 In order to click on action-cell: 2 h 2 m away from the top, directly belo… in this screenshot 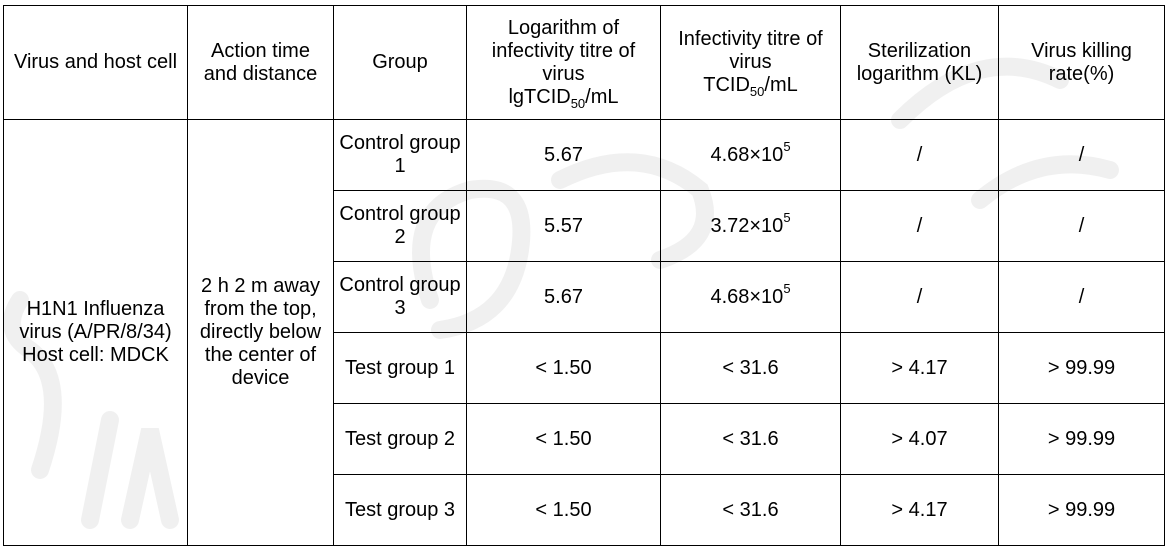, I will do `click(260, 332)`.